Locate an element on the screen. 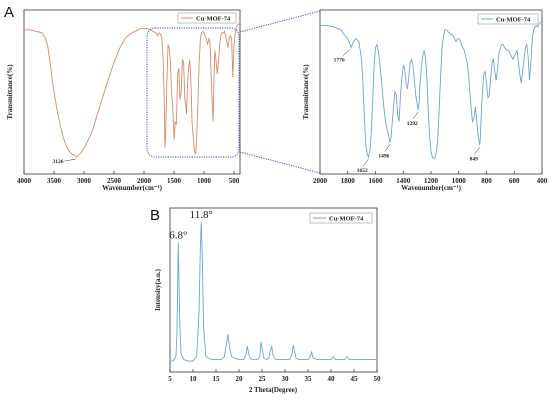 The height and width of the screenshot is (413, 550). x-tick-label: 4000 is located at coordinates (24, 181).